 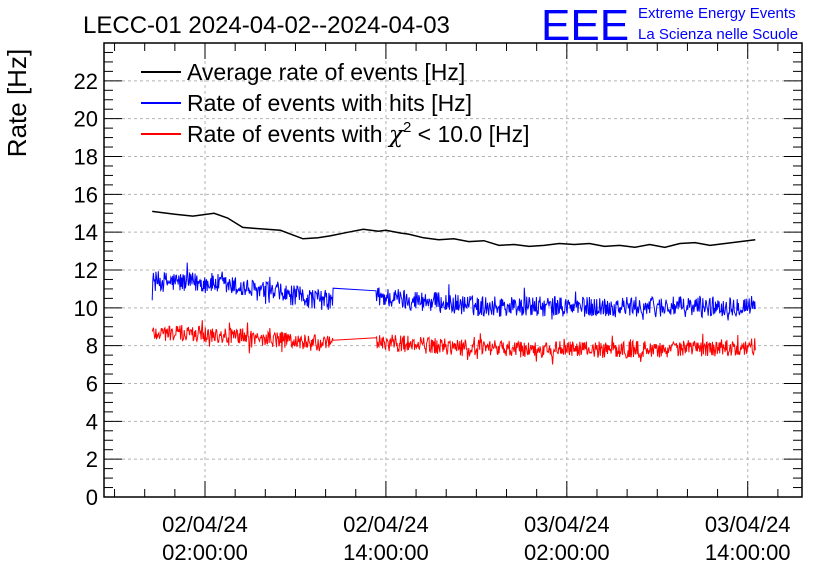 What do you see at coordinates (454, 229) in the screenshot?
I see `series-line-average` at bounding box center [454, 229].